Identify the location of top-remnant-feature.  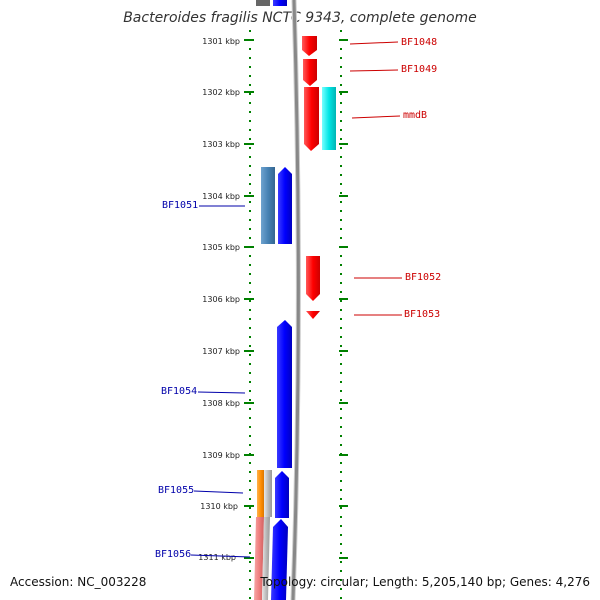
(263, 3).